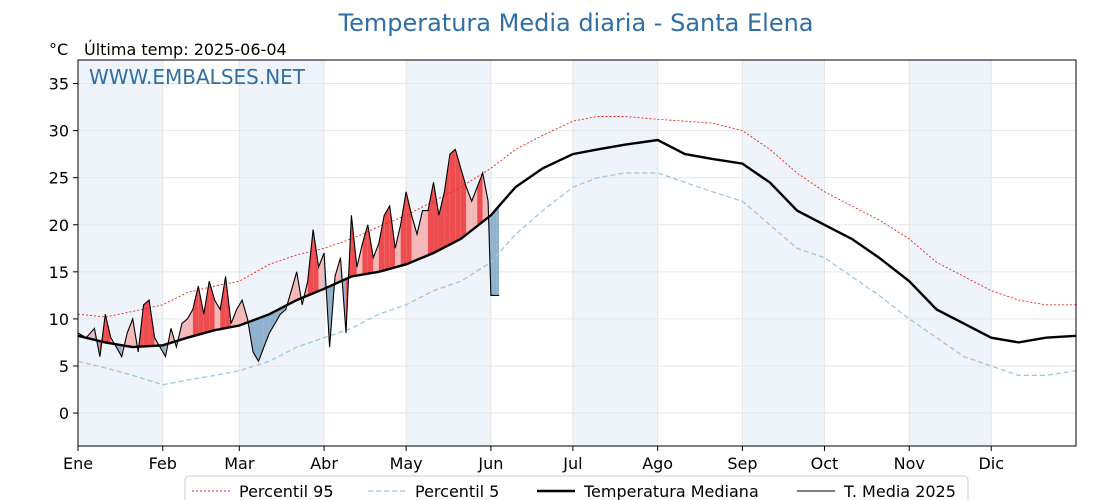 The width and height of the screenshot is (1120, 500). Describe the element at coordinates (64, 366) in the screenshot. I see `y-tick-label: 5` at that location.